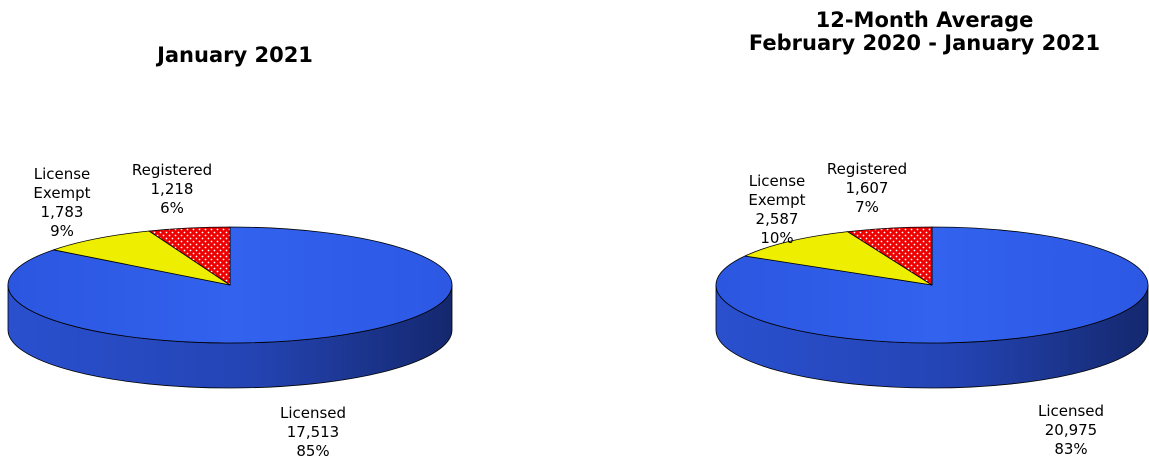  Describe the element at coordinates (313, 451) in the screenshot. I see `slice-percent: 85%` at that location.